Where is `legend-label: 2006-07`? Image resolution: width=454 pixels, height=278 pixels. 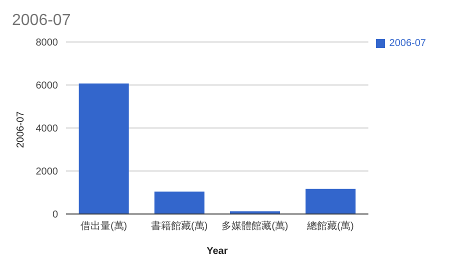 legend-label: 2006-07 is located at coordinates (407, 43).